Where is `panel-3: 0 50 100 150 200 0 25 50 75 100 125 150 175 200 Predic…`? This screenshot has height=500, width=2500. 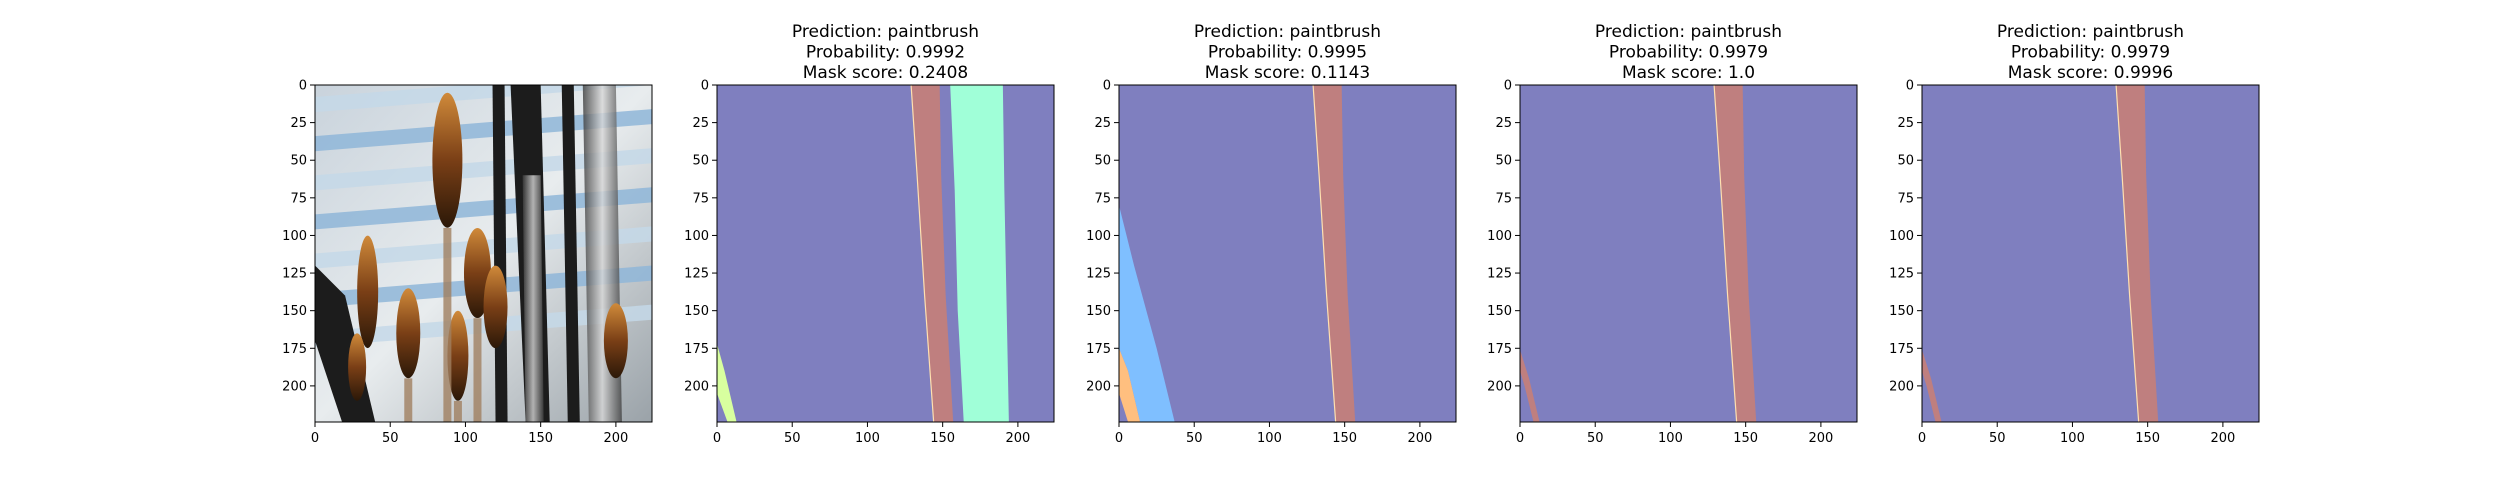 panel-3: 0 50 100 150 200 0 25 50 75 100 125 150 175 200 Predic… is located at coordinates (1271, 234).